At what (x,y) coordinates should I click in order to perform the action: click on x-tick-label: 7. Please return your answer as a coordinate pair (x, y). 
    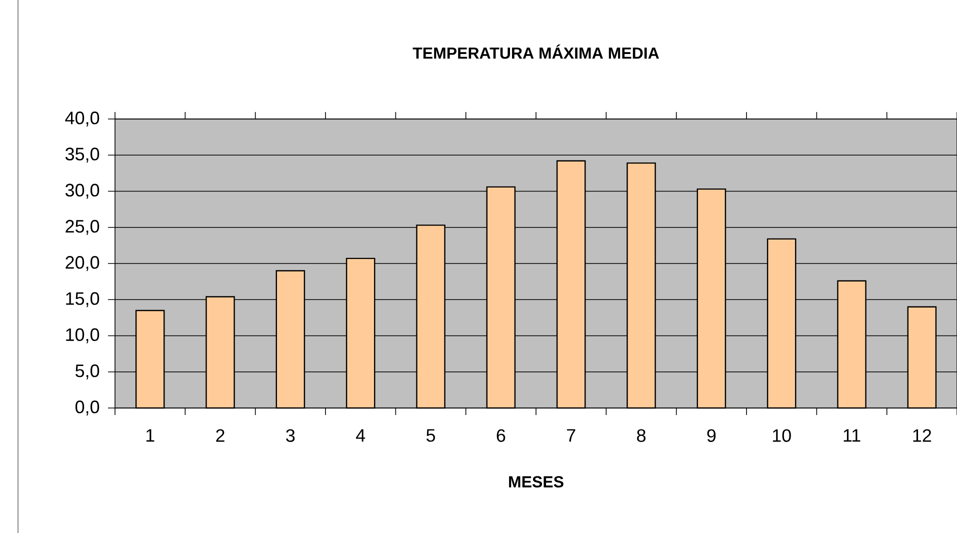
    Looking at the image, I should click on (571, 435).